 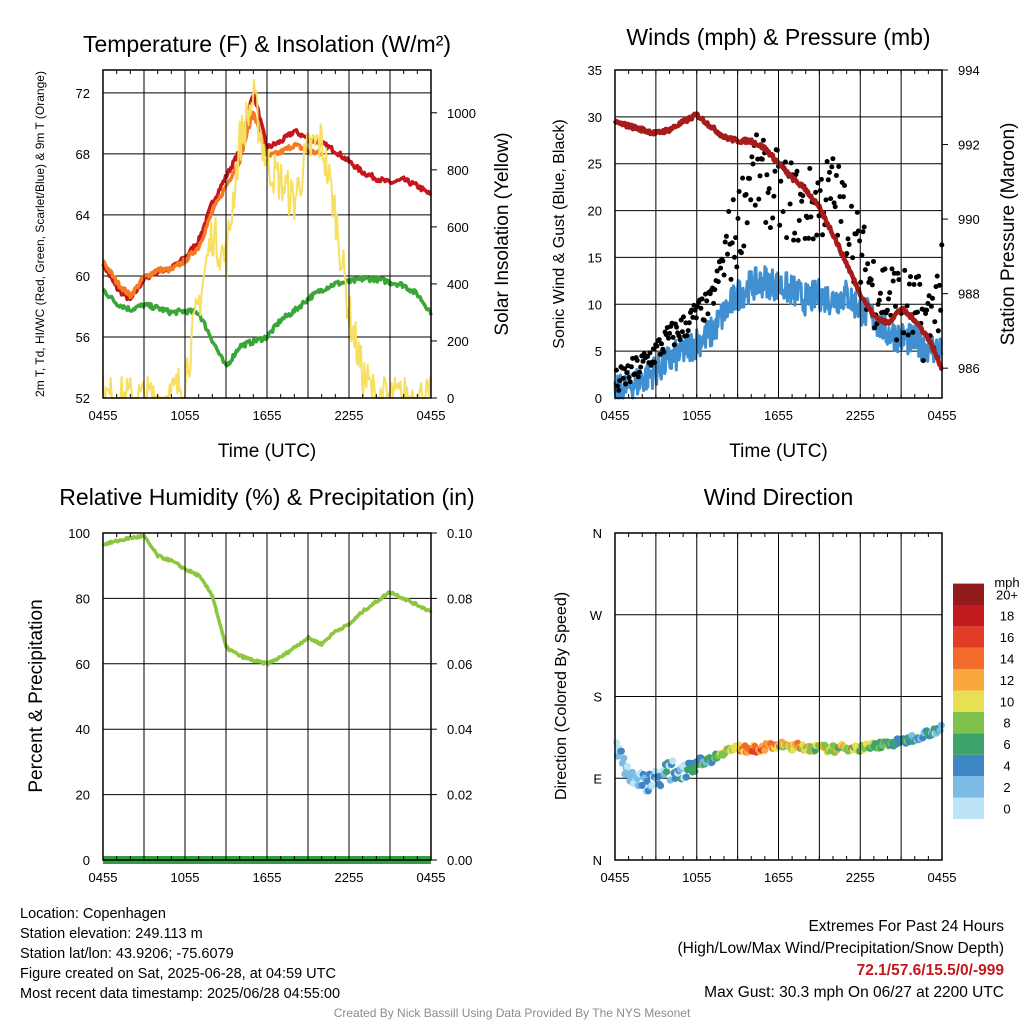 What do you see at coordinates (83, 276) in the screenshot?
I see `temperature-y-tick-label: 60` at bounding box center [83, 276].